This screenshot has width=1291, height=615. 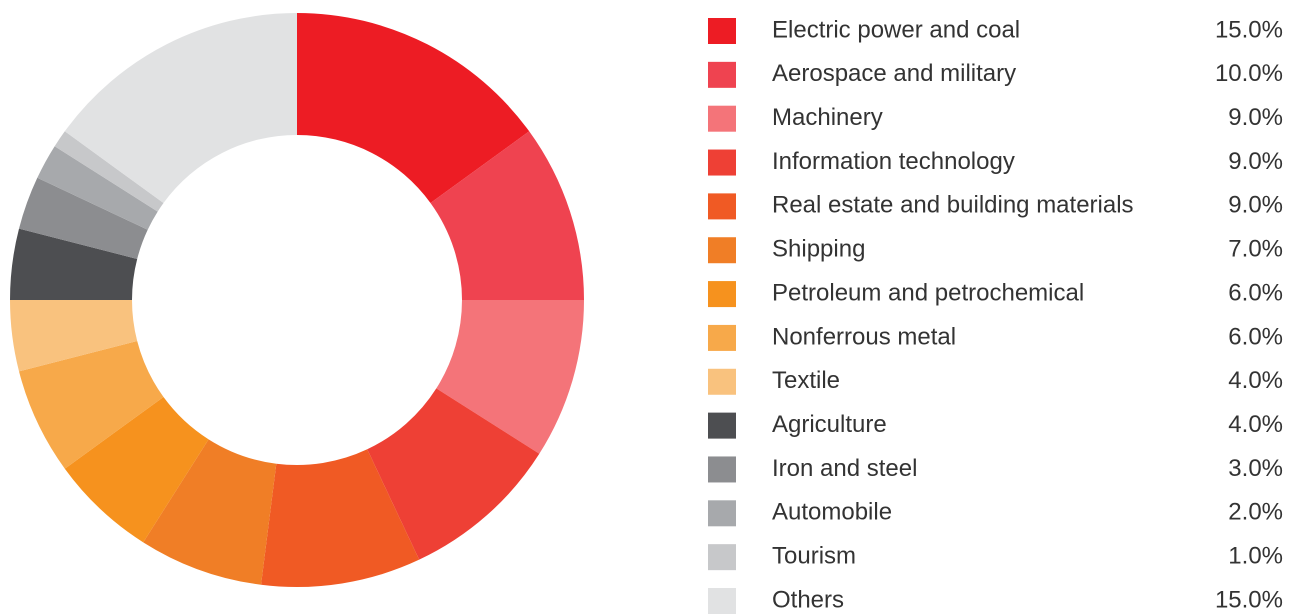 What do you see at coordinates (1249, 73) in the screenshot?
I see `value-label: 10.0%` at bounding box center [1249, 73].